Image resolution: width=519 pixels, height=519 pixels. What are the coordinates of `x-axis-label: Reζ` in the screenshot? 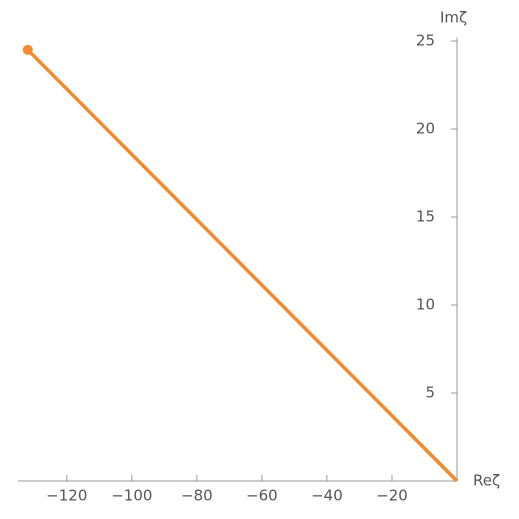 It's located at (486, 481).